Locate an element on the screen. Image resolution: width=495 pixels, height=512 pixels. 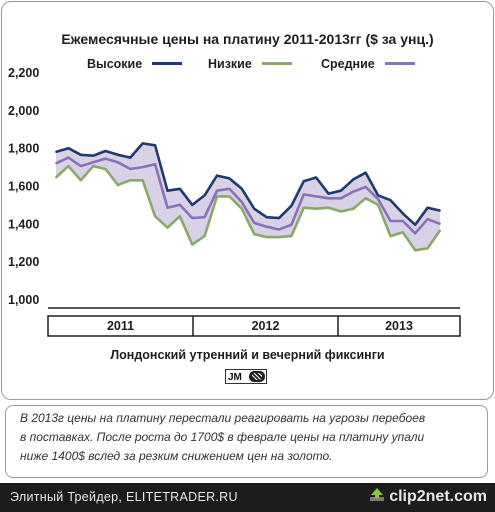
gem-icon is located at coordinates (257, 376).